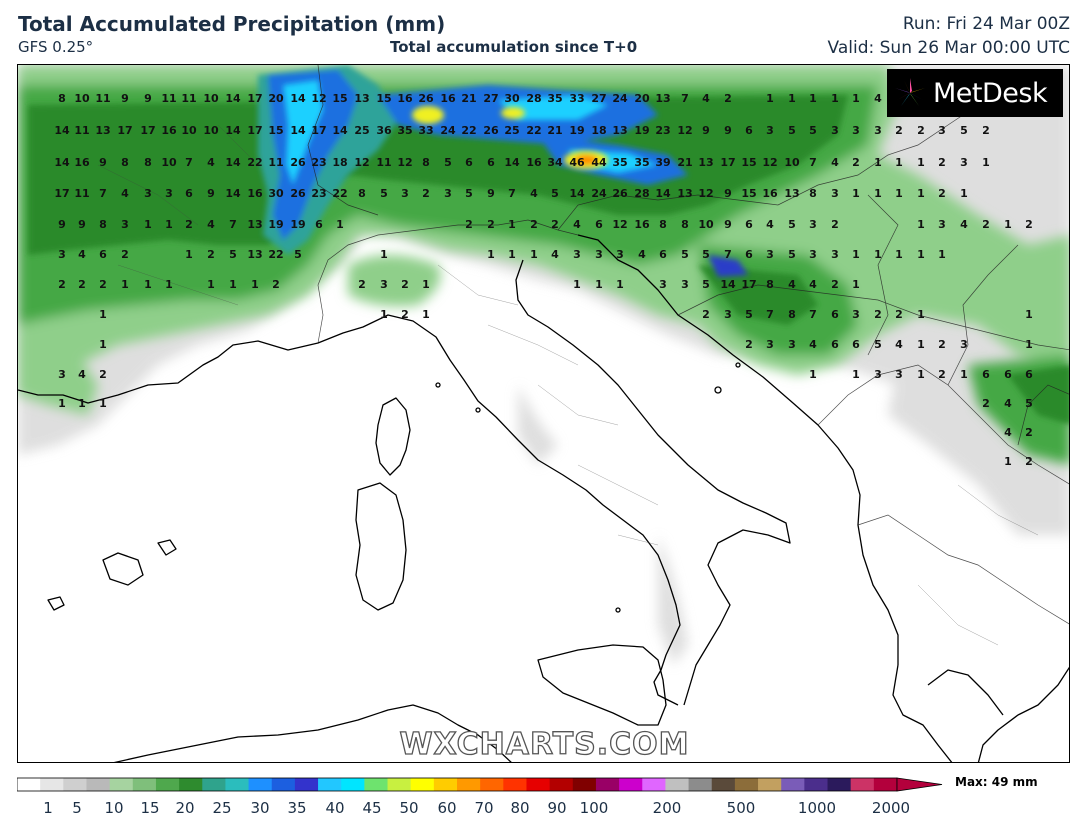  I want to click on legend-tick-label: 5, so click(77, 807).